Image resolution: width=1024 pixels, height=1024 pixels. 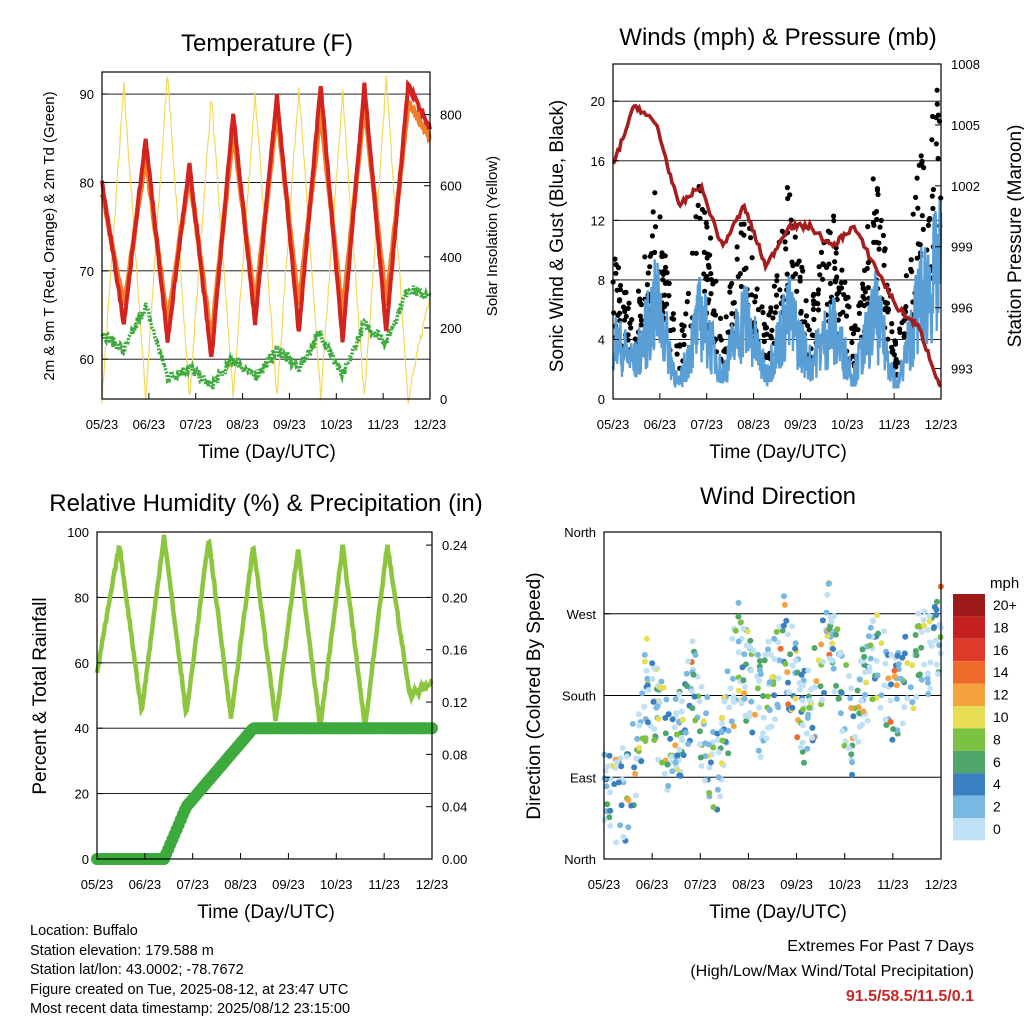 What do you see at coordinates (957, 217) in the screenshot?
I see `winds-y-ticks-right: 993 996 999 1002 1005 1008` at bounding box center [957, 217].